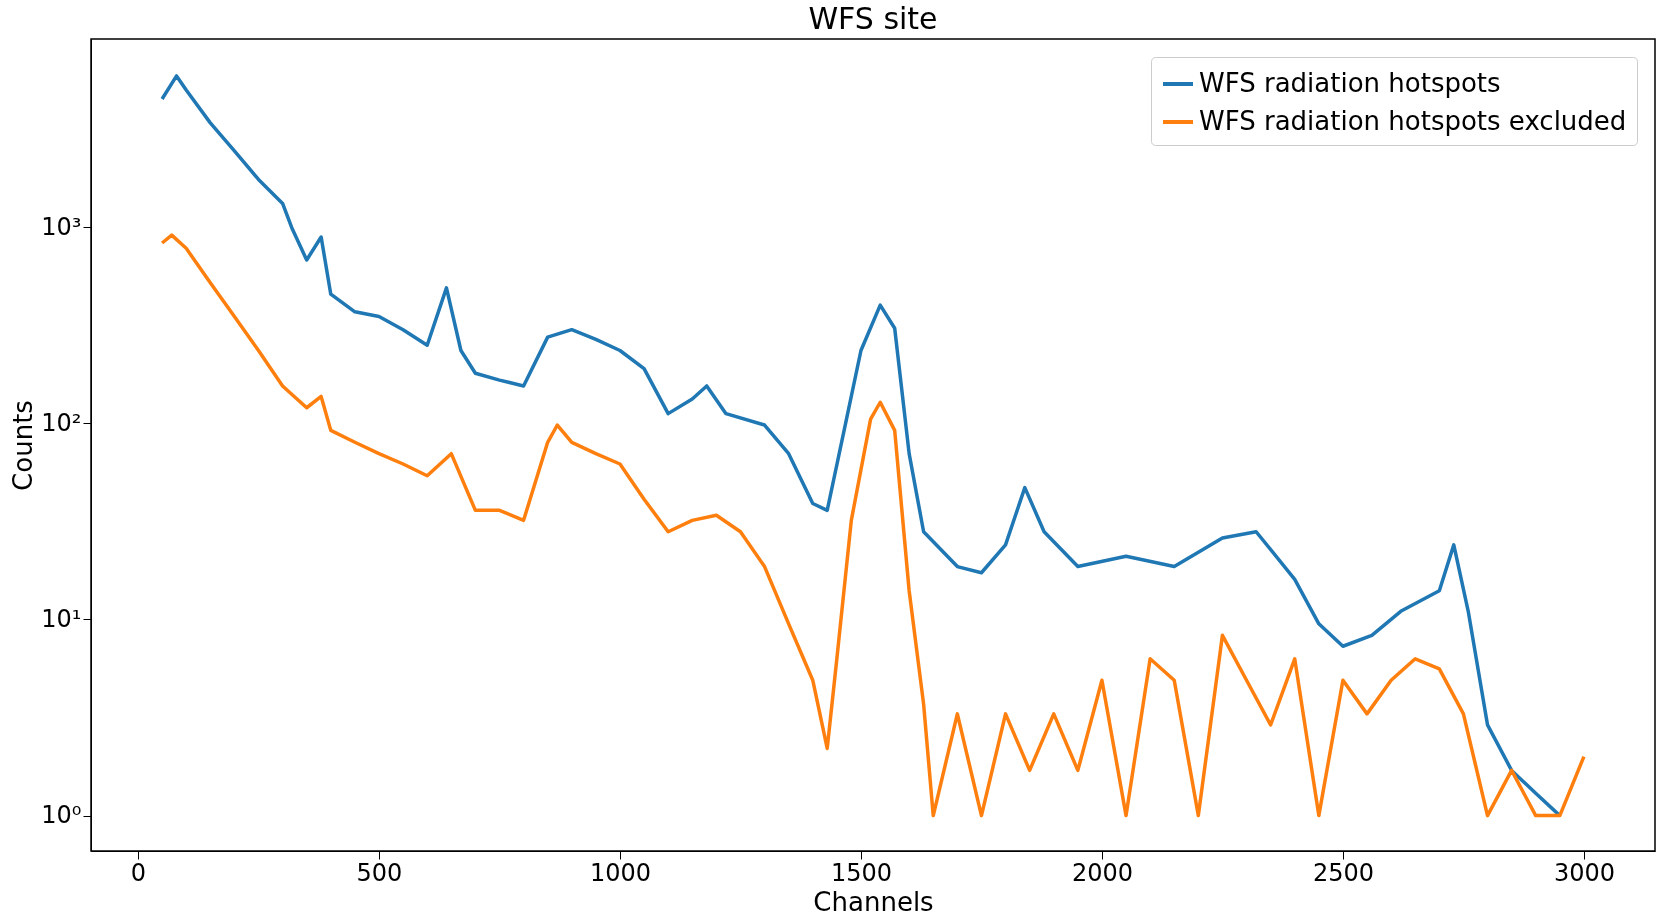 The width and height of the screenshot is (1675, 920). Describe the element at coordinates (620, 872) in the screenshot. I see `x-tick-label: 1000` at that location.